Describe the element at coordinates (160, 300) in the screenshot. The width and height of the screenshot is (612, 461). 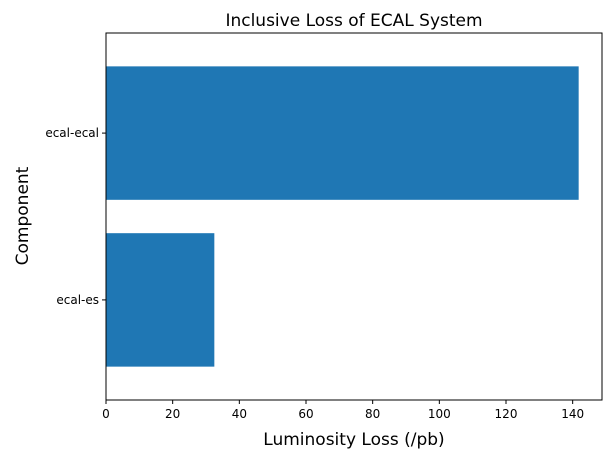
I see `bar-ecal-es` at that location.